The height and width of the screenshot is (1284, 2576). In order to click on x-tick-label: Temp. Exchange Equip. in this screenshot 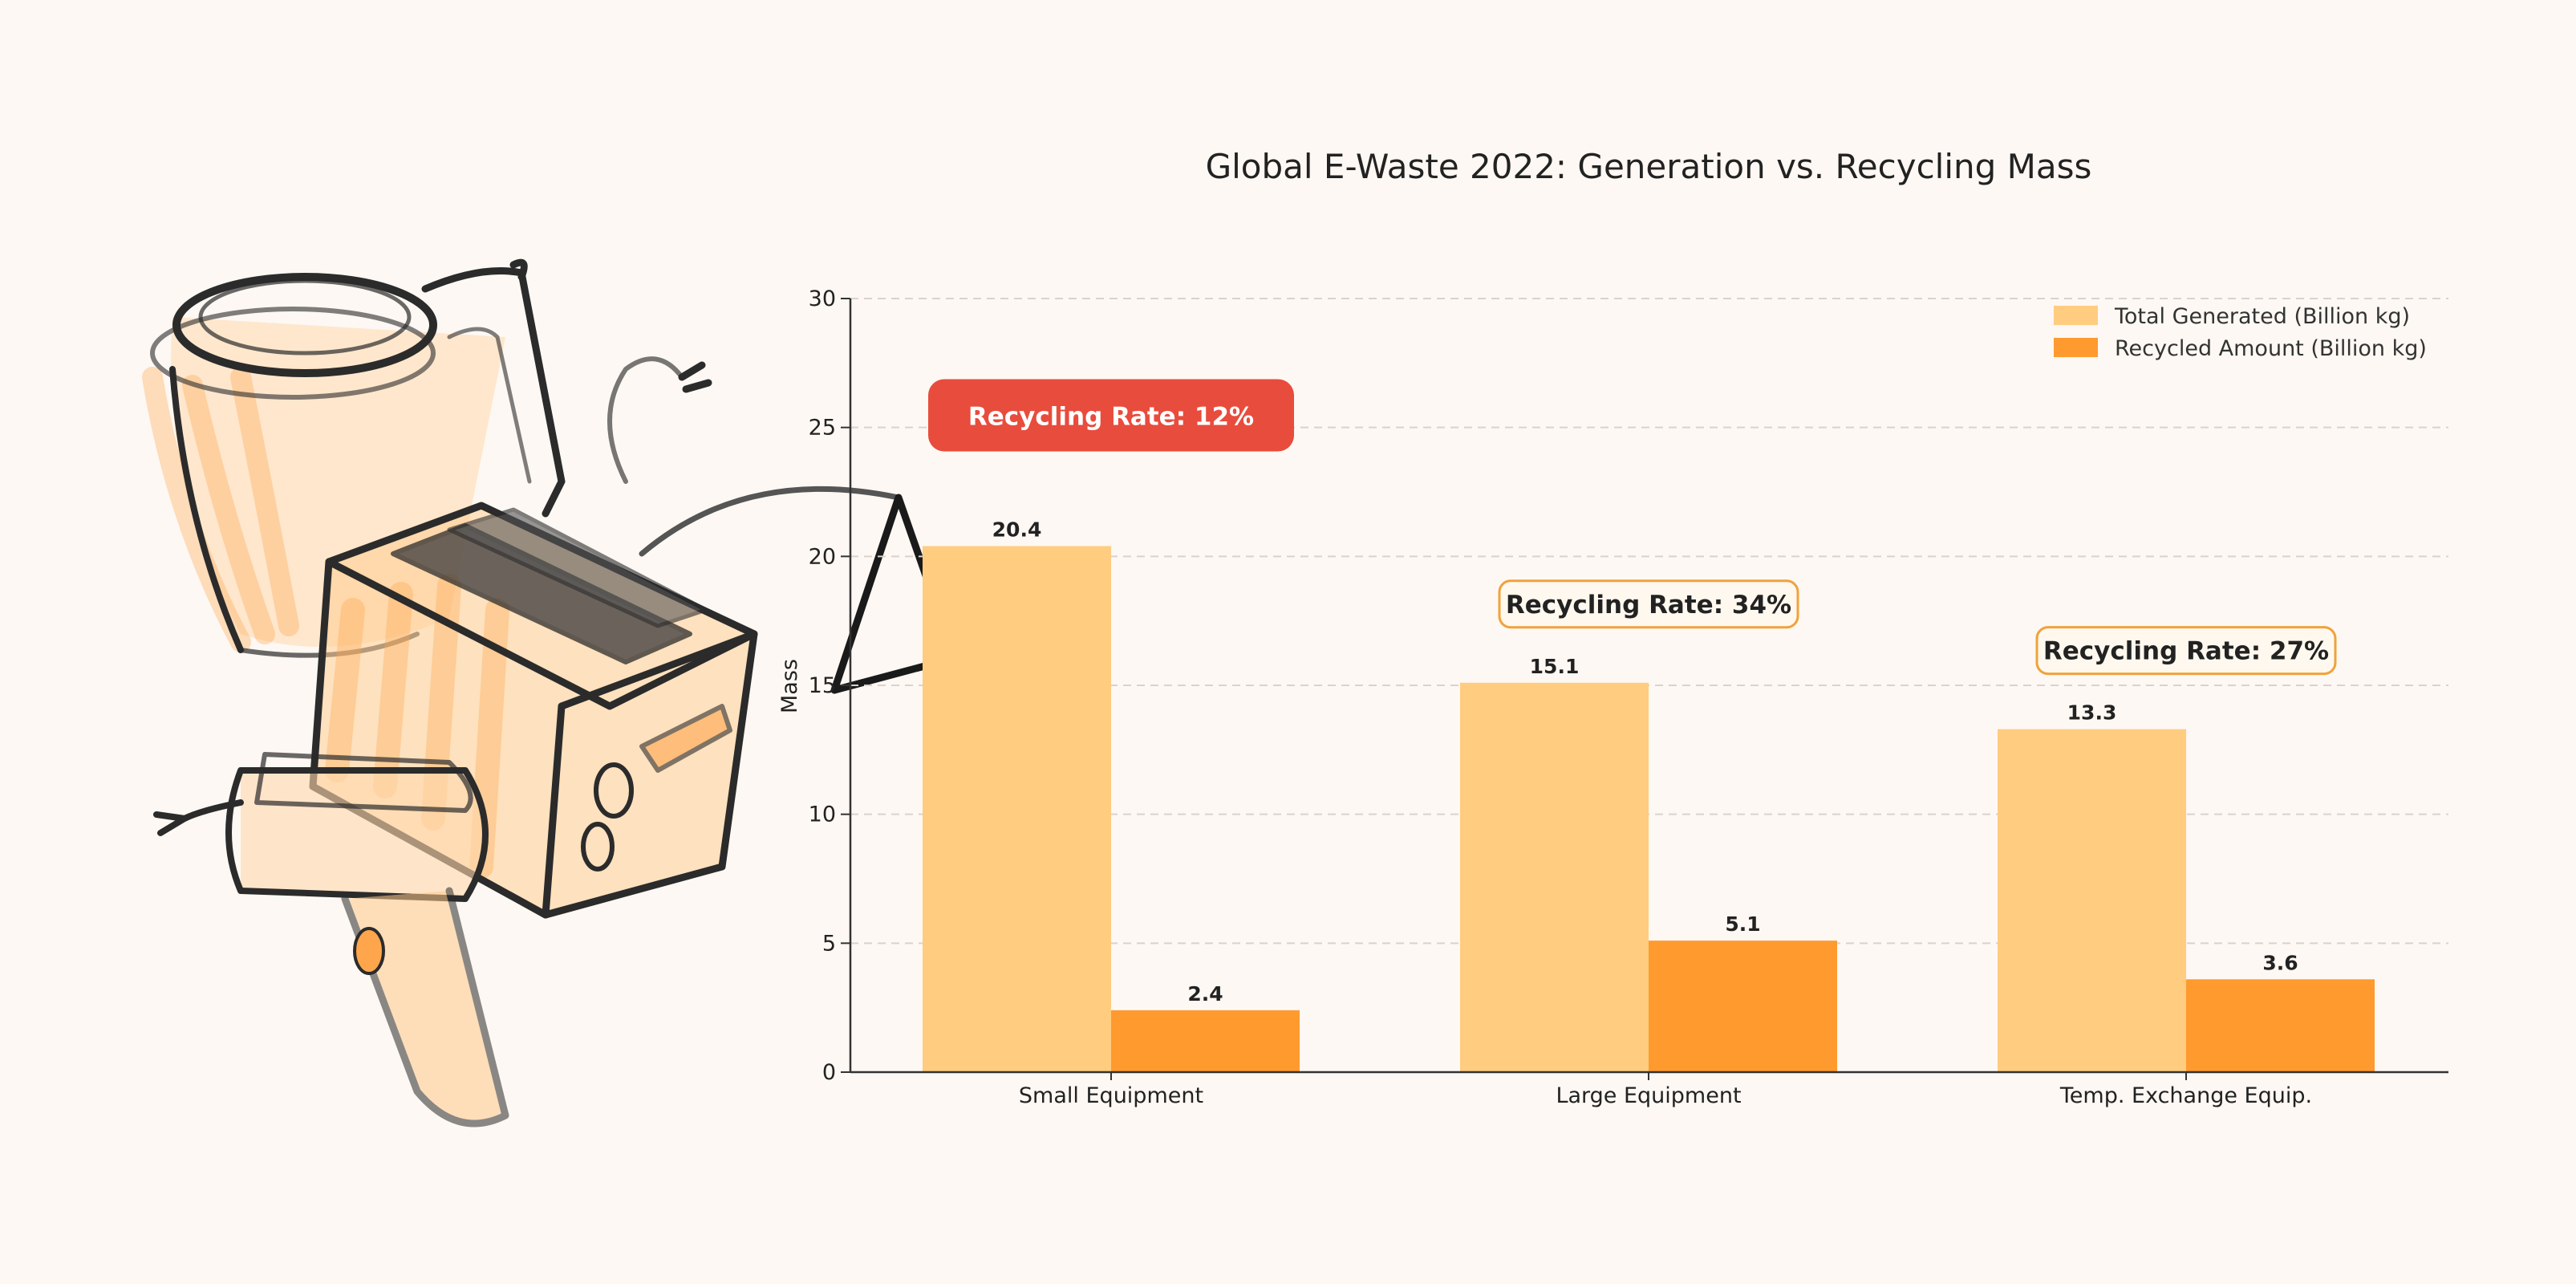, I will do `click(2185, 1095)`.